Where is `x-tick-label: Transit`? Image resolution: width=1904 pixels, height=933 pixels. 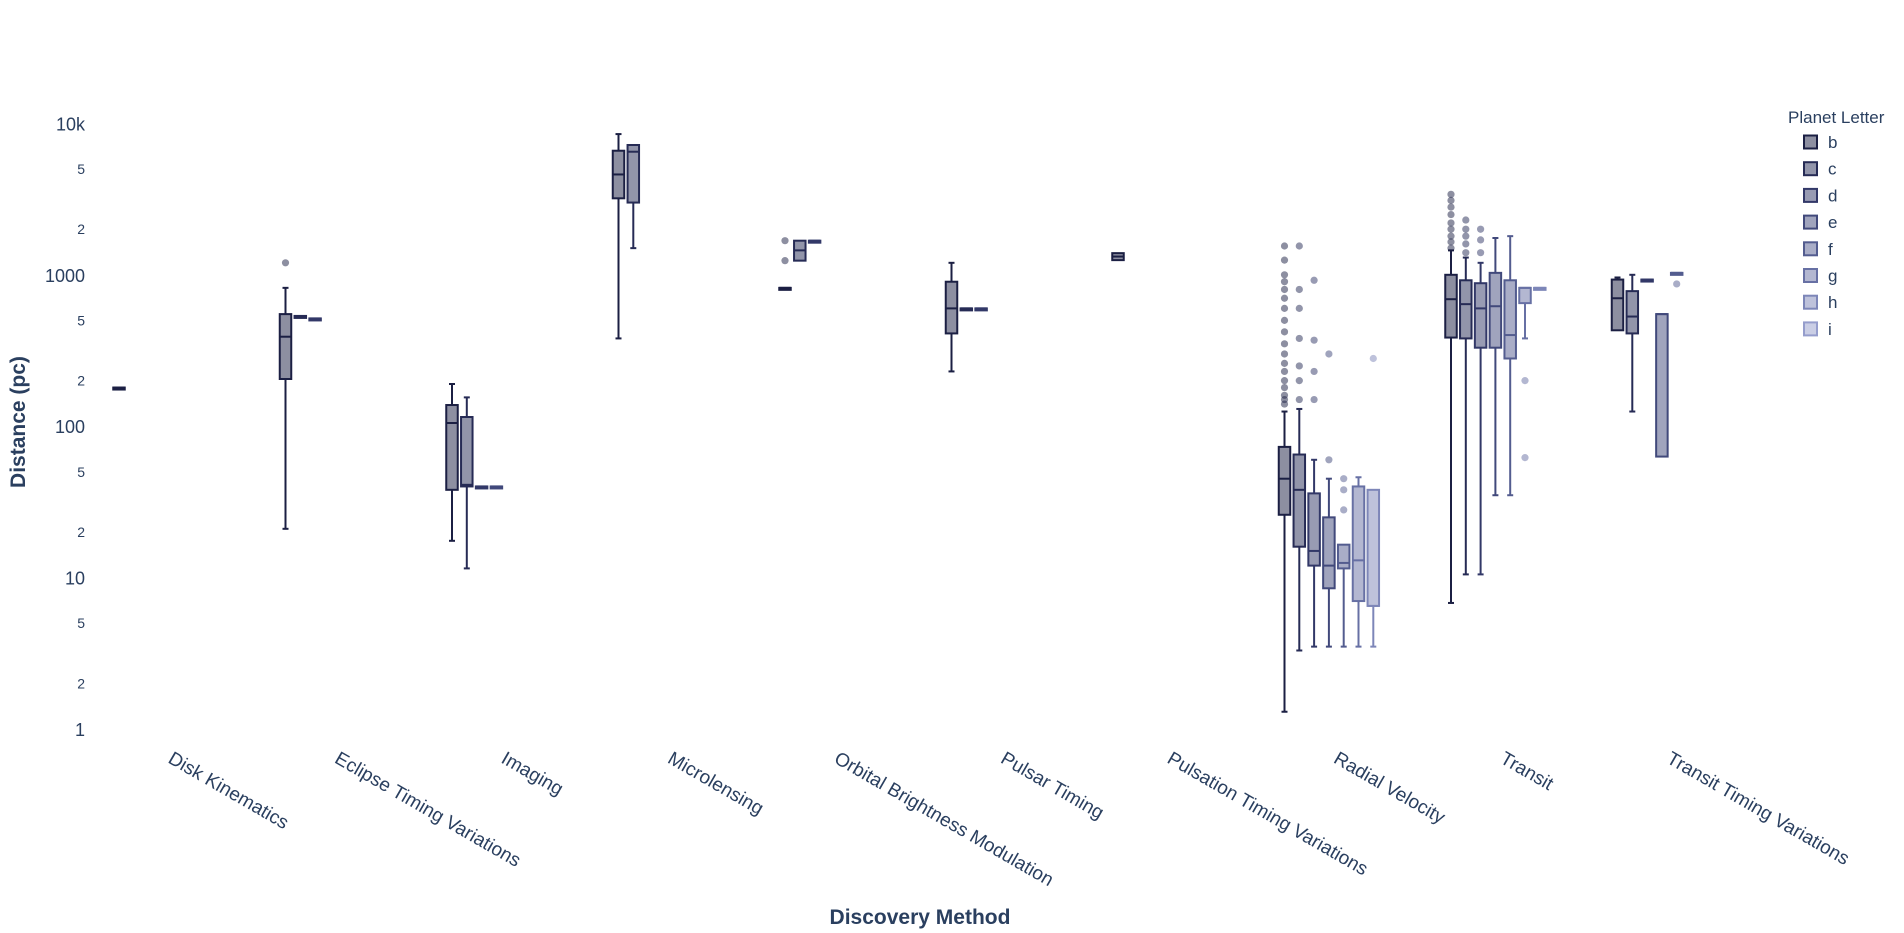 x-tick-label: Transit is located at coordinates (1527, 771).